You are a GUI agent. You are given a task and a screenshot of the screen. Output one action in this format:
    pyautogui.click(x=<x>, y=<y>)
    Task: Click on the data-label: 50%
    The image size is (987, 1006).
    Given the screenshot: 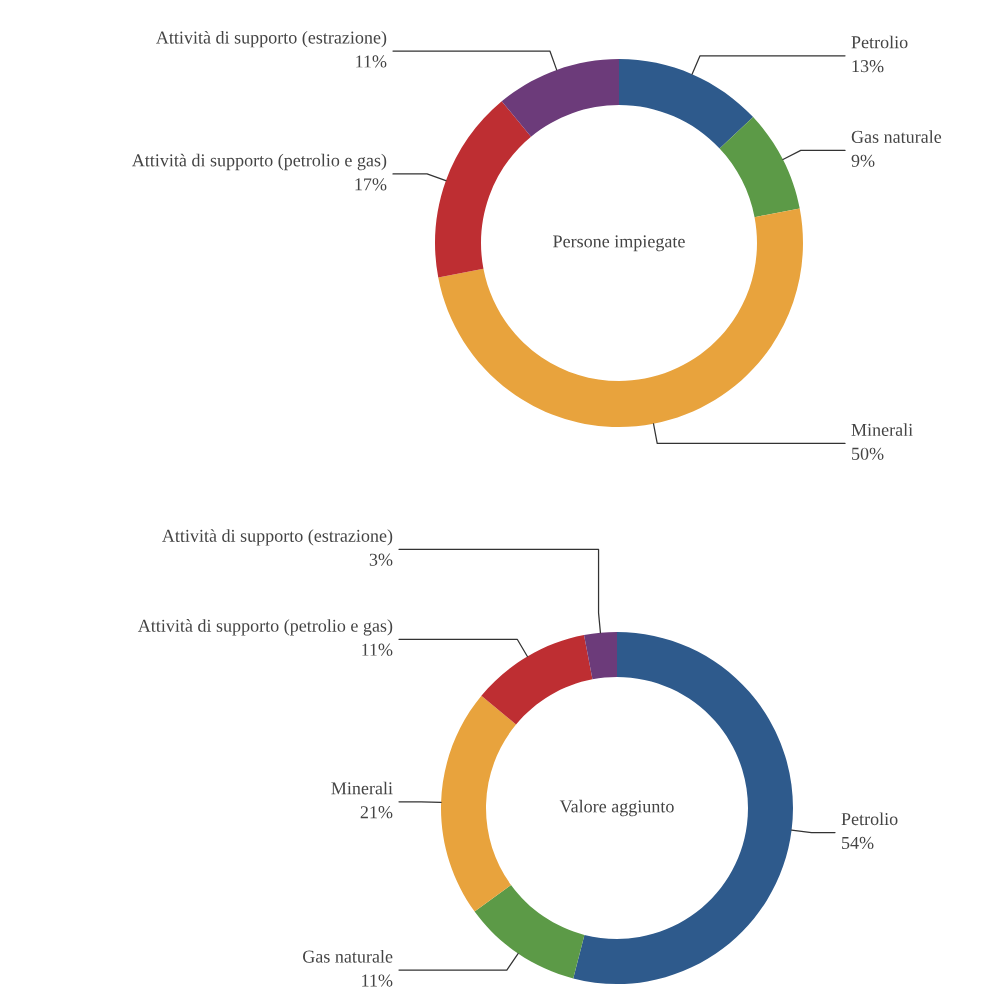 What is the action you would take?
    pyautogui.click(x=868, y=453)
    